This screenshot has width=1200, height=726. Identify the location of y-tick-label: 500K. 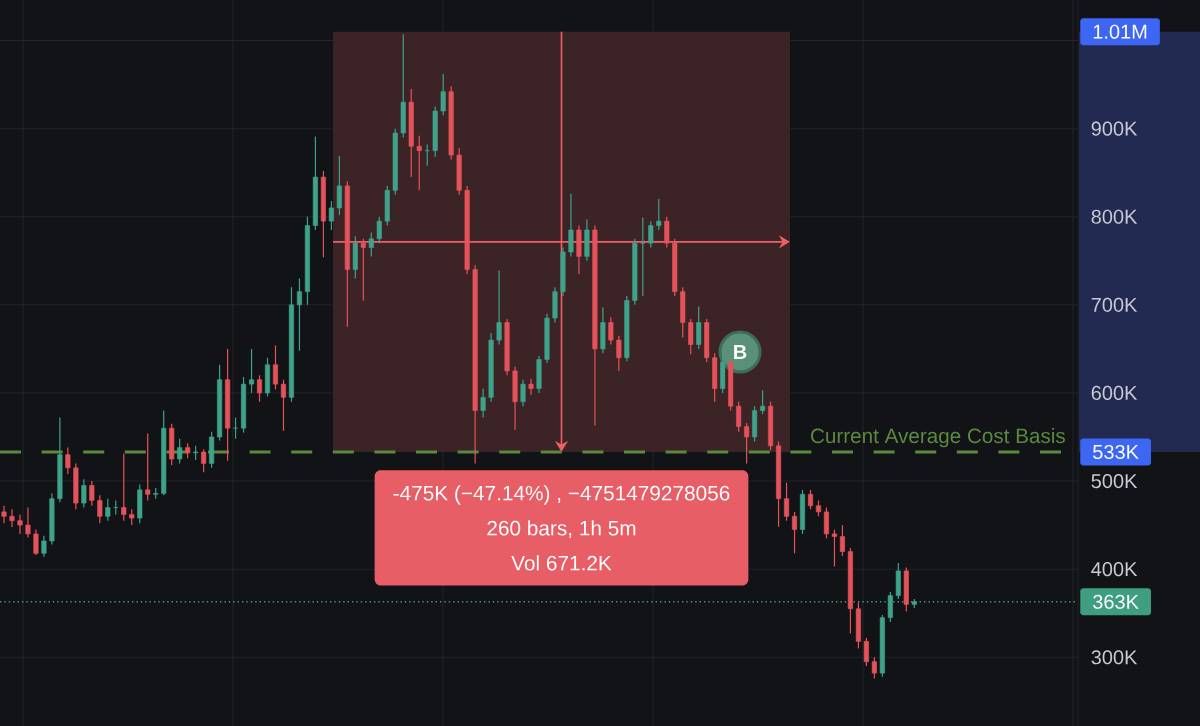
(1114, 481).